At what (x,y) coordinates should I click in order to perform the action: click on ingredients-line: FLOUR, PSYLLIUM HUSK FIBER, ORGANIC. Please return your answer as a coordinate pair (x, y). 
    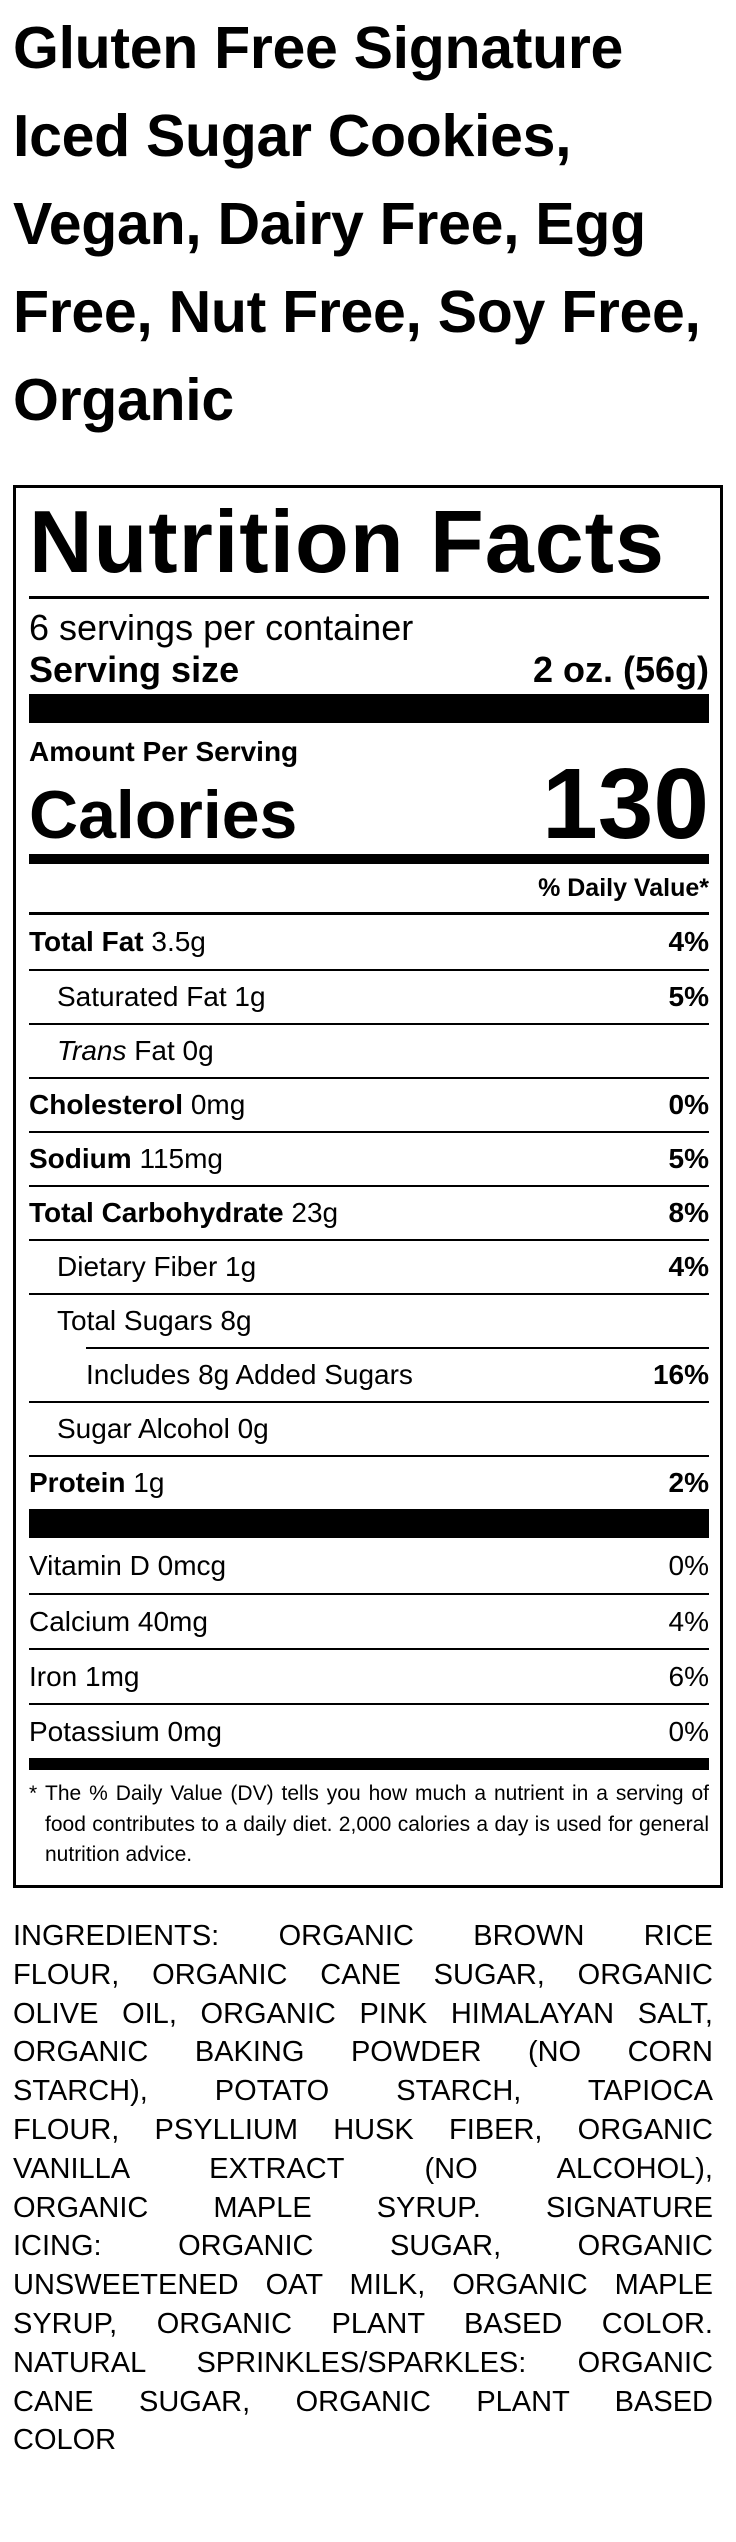
    Looking at the image, I should click on (363, 2129).